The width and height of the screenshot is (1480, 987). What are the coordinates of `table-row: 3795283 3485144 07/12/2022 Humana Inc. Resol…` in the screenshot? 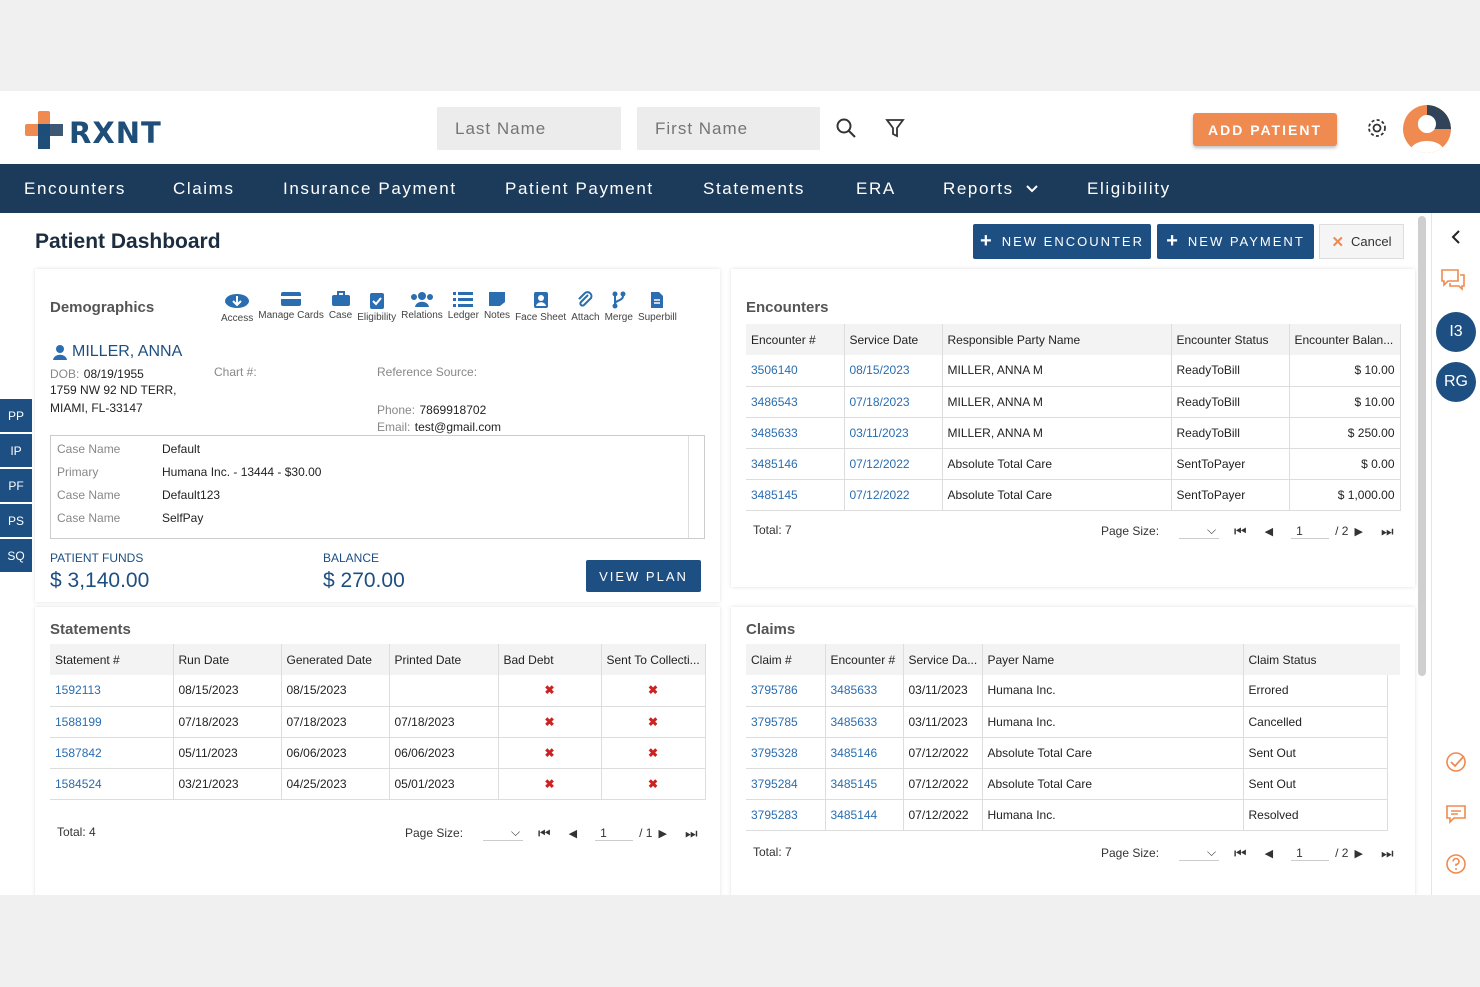 It's located at (1067, 815).